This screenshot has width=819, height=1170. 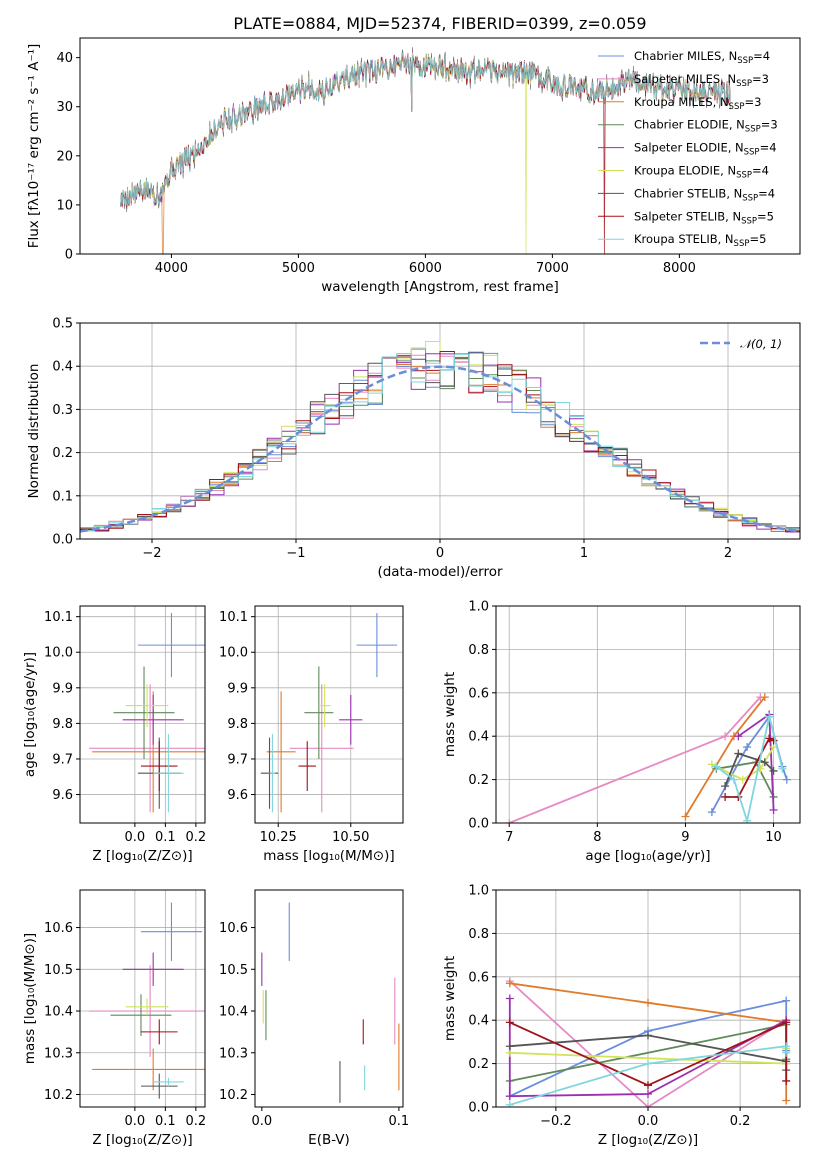 What do you see at coordinates (30, 714) in the screenshot?
I see `y-axis-label: age [log₁₀(age/yr)]` at bounding box center [30, 714].